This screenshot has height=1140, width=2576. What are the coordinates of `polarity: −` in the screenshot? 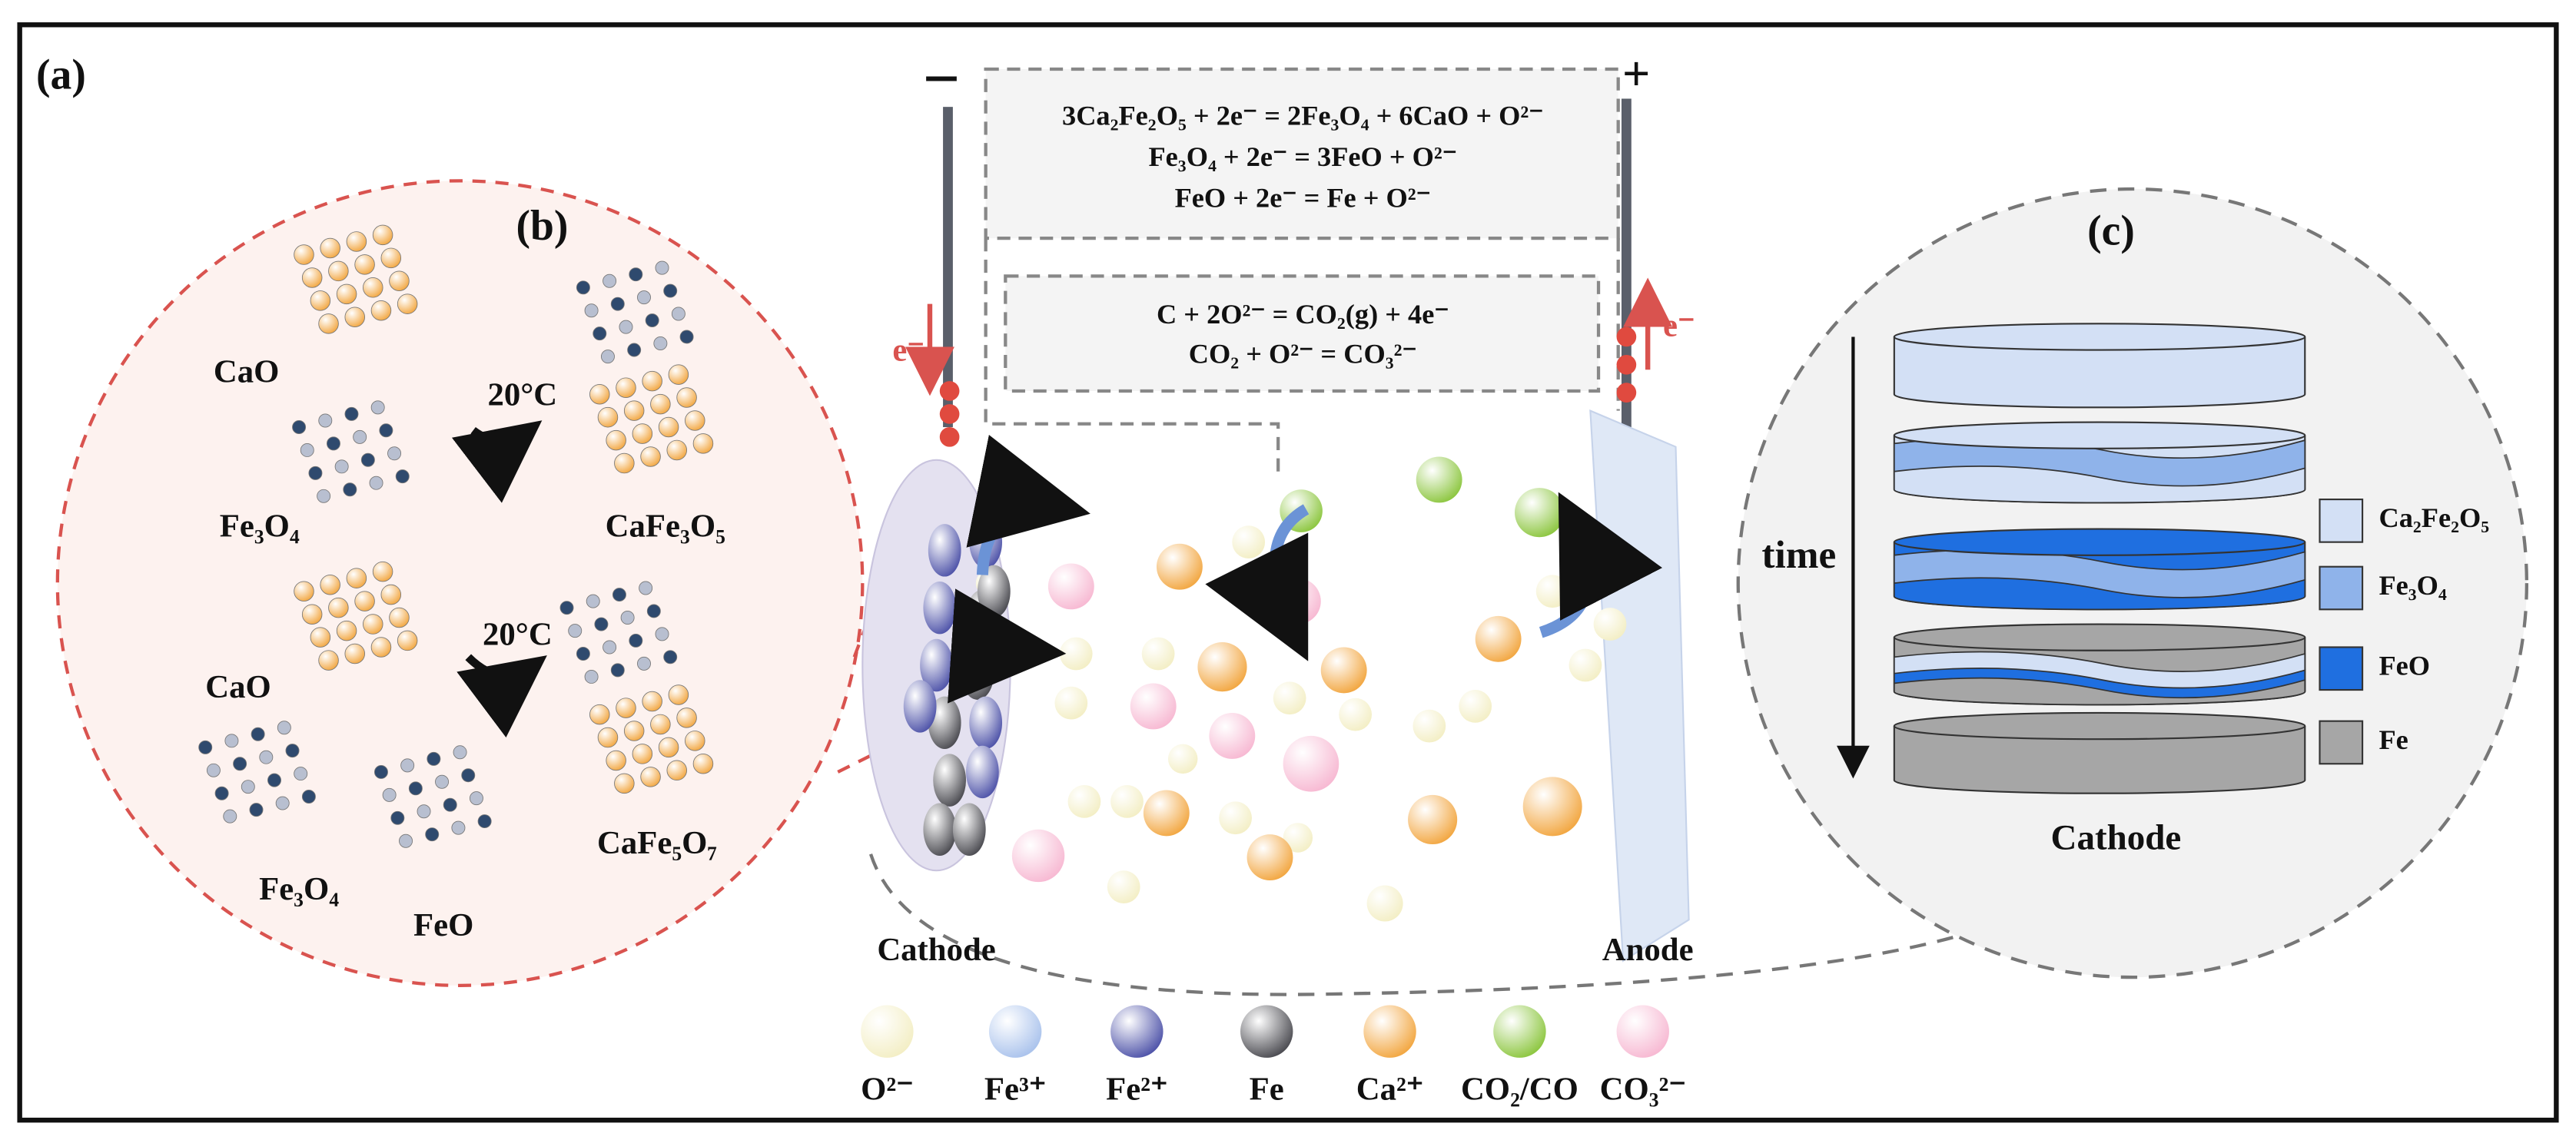 It's located at (942, 79).